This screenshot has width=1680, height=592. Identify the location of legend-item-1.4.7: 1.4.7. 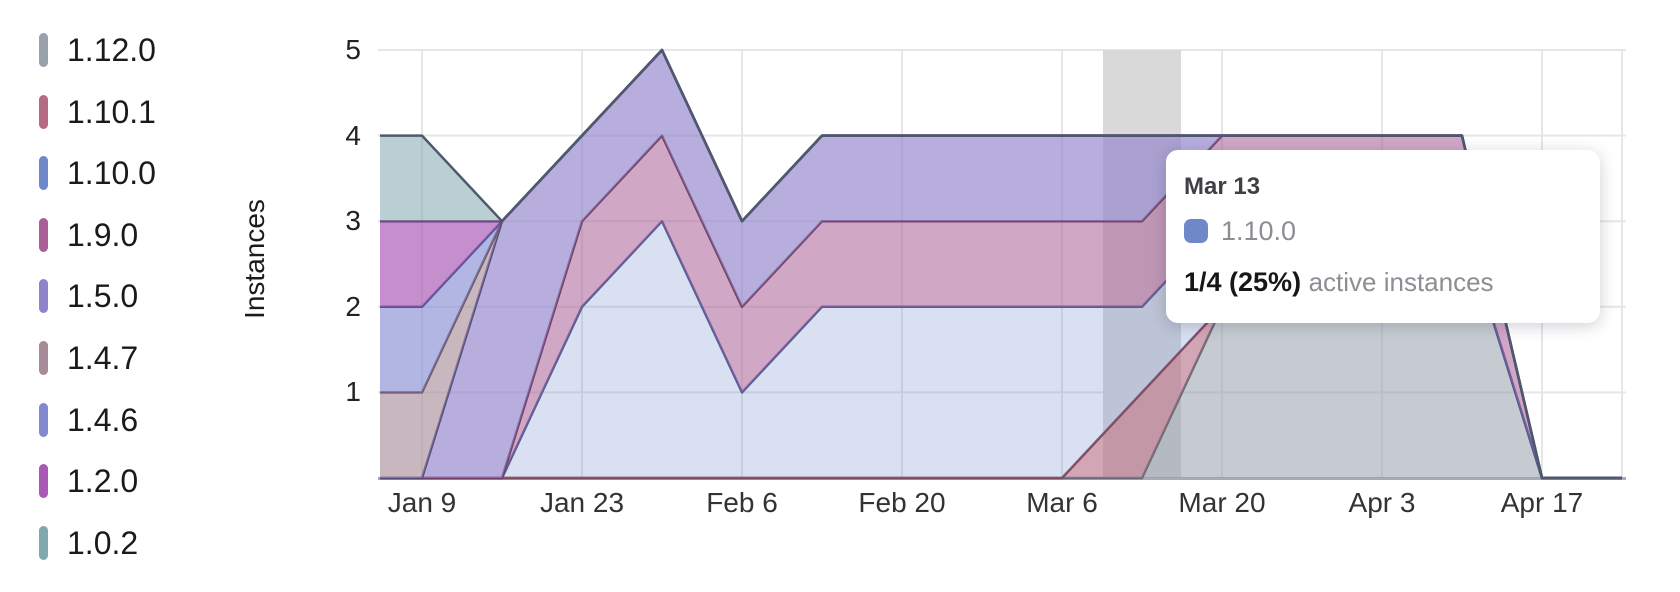
(88, 358).